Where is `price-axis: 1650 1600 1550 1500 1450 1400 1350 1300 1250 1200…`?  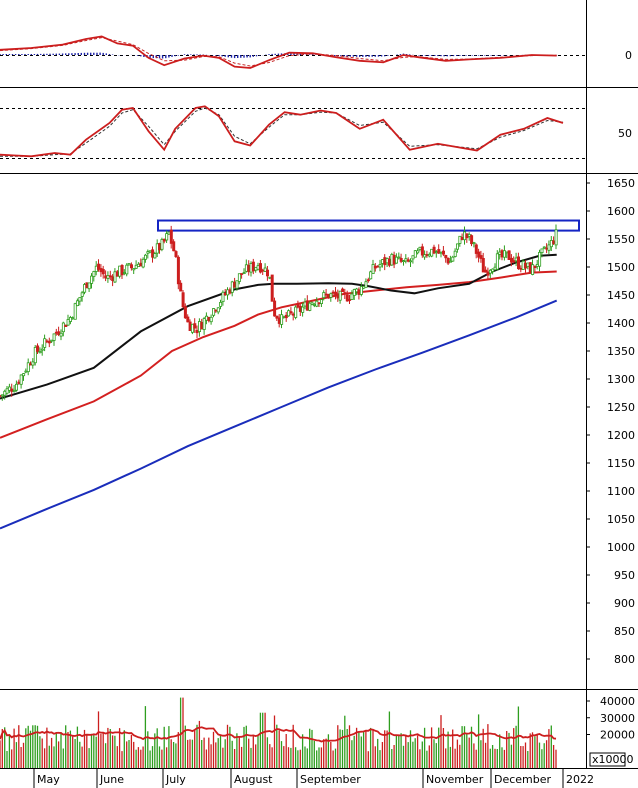 price-axis: 1650 1600 1550 1500 1450 1400 1350 1300 1250 1200… is located at coordinates (610, 421).